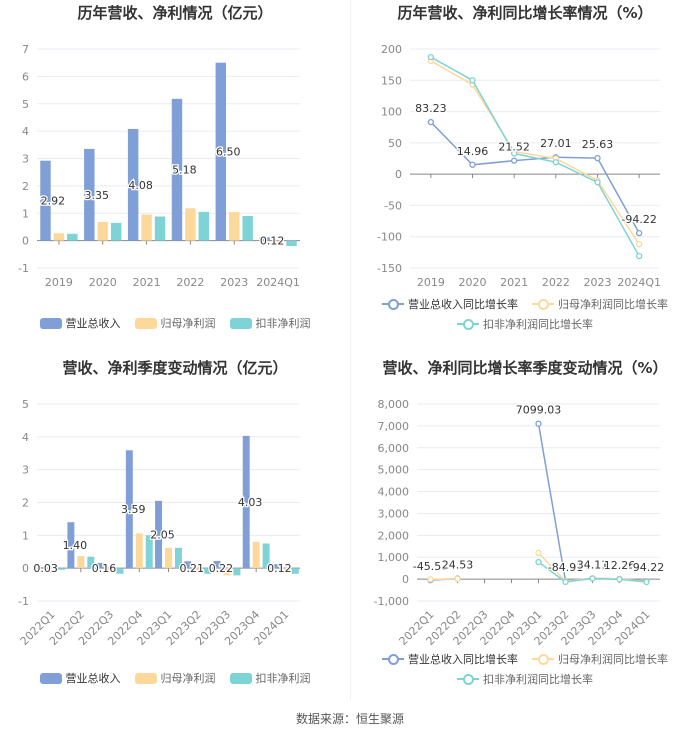  Describe the element at coordinates (598, 282) in the screenshot. I see `x-tick-label: 2023` at that location.